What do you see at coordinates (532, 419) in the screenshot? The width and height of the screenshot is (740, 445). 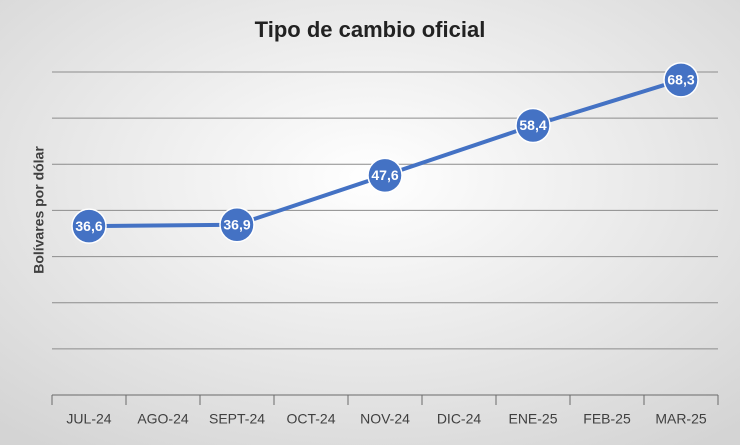 I see `x-tick-label: ENE-25` at bounding box center [532, 419].